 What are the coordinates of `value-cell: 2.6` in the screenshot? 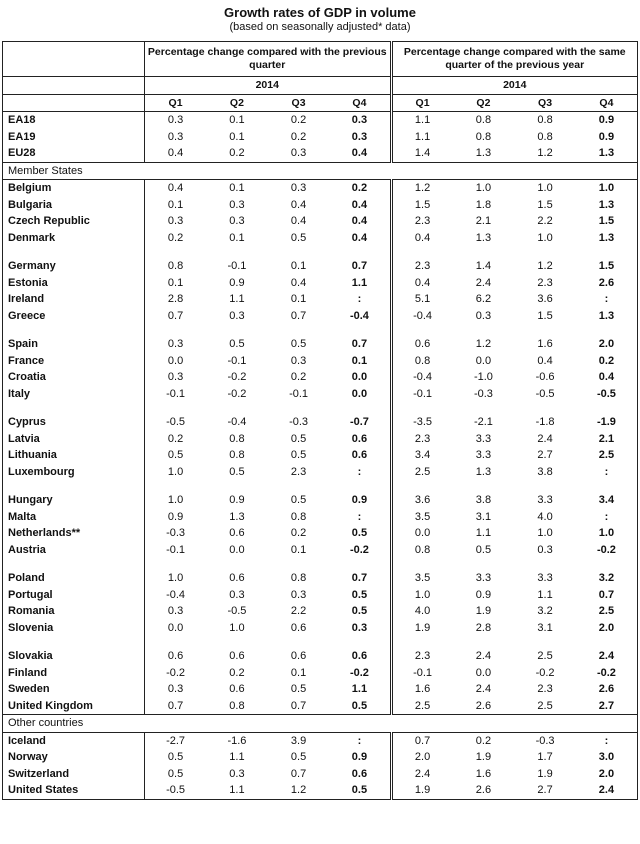 It's located at (483, 705).